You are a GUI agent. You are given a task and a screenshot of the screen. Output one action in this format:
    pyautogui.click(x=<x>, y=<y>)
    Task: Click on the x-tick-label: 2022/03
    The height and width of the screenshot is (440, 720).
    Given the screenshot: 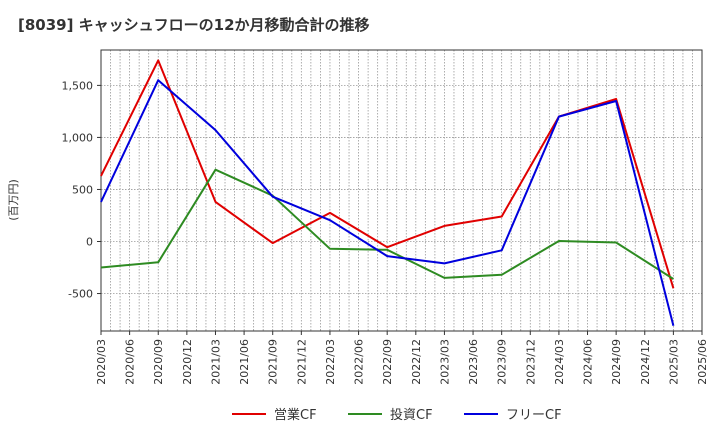 What is the action you would take?
    pyautogui.click(x=330, y=362)
    